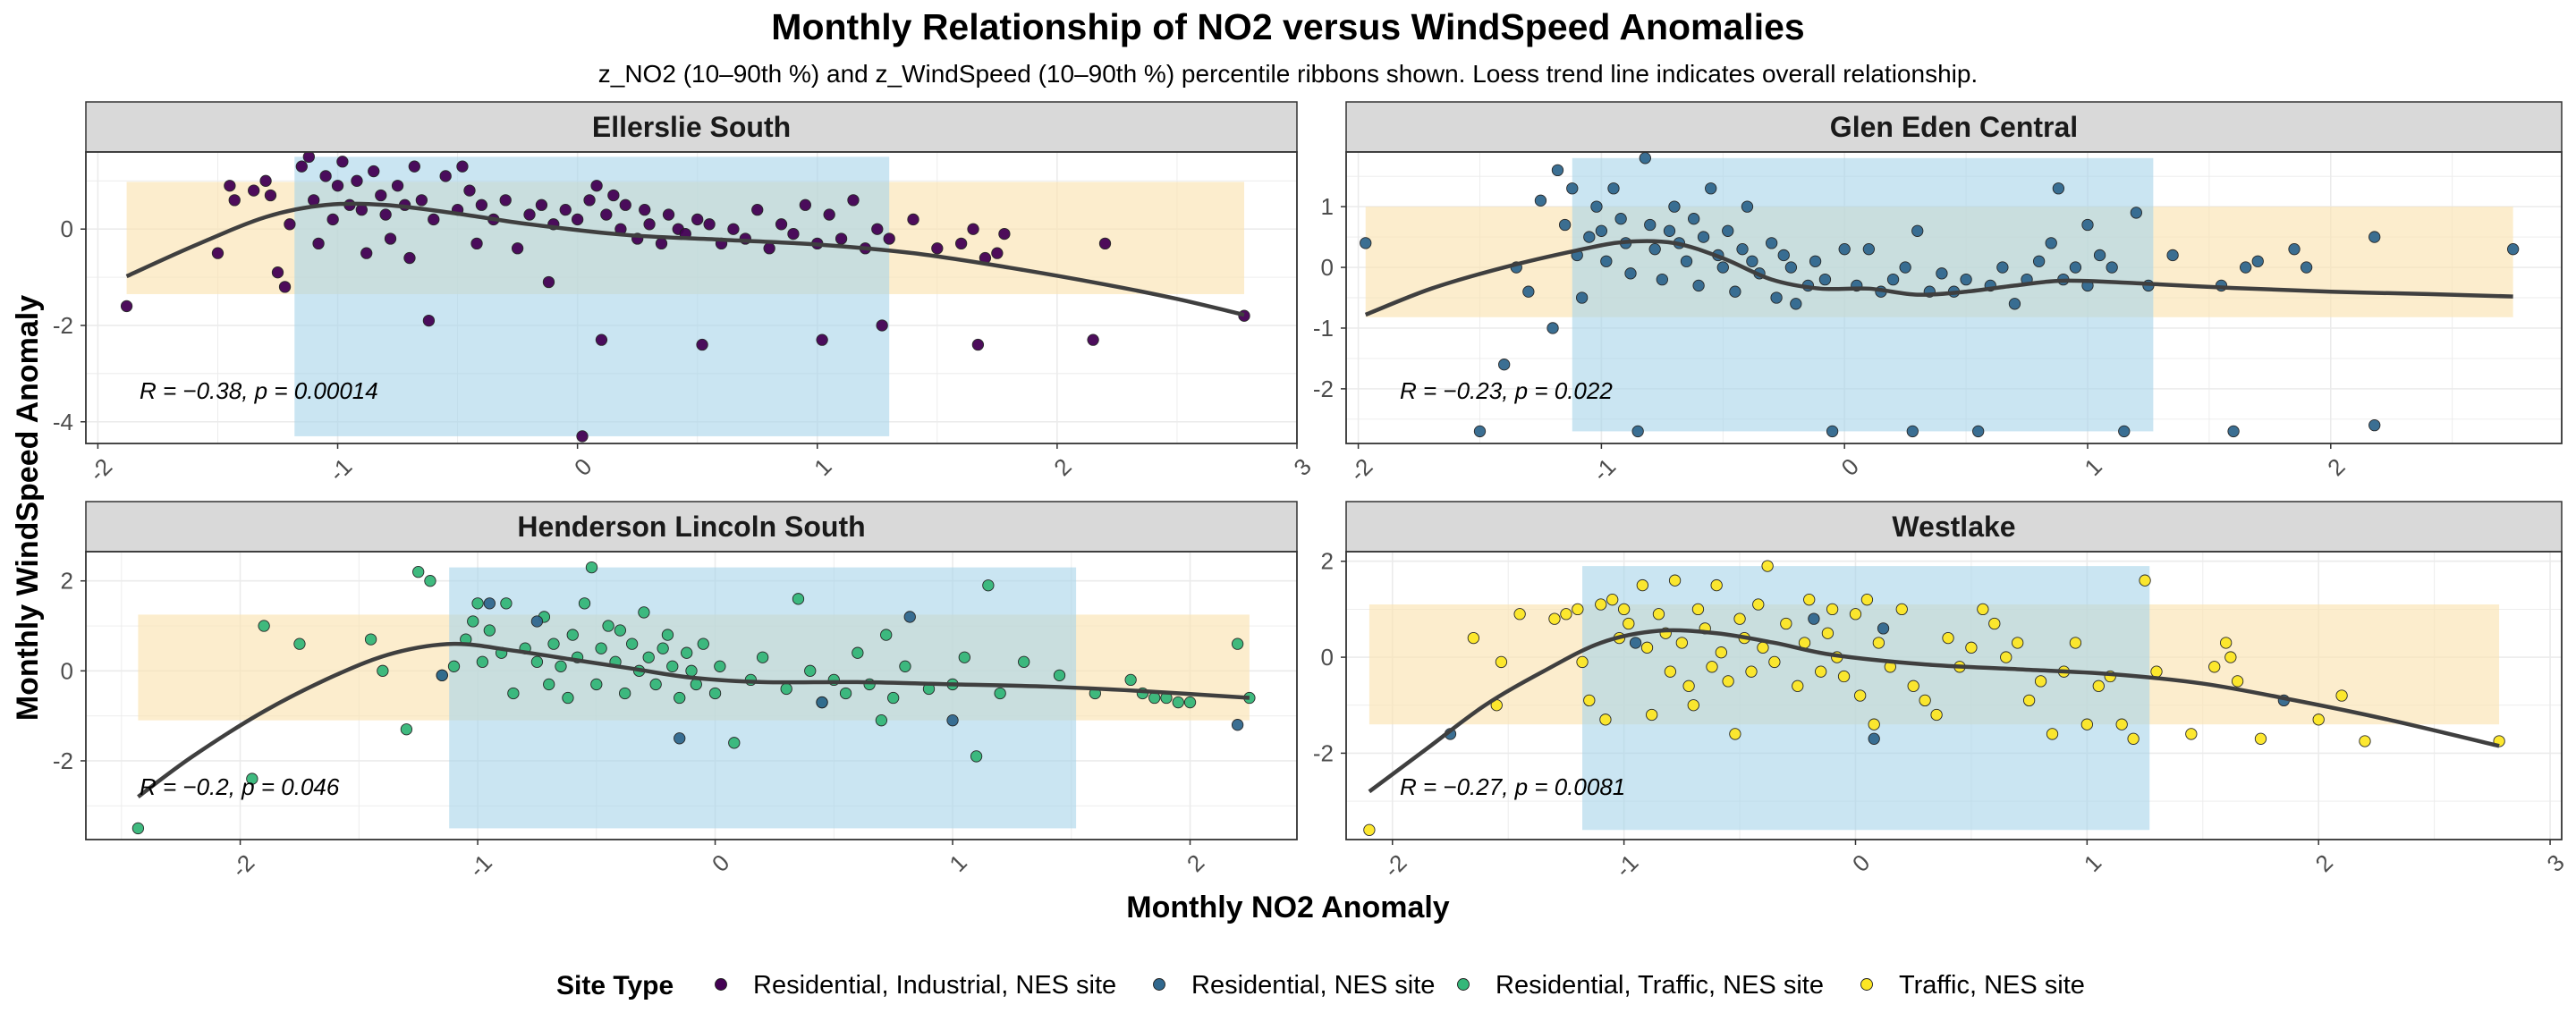 The width and height of the screenshot is (2576, 1030). What do you see at coordinates (1627, 866) in the screenshot?
I see `x-tick-label: -1` at bounding box center [1627, 866].